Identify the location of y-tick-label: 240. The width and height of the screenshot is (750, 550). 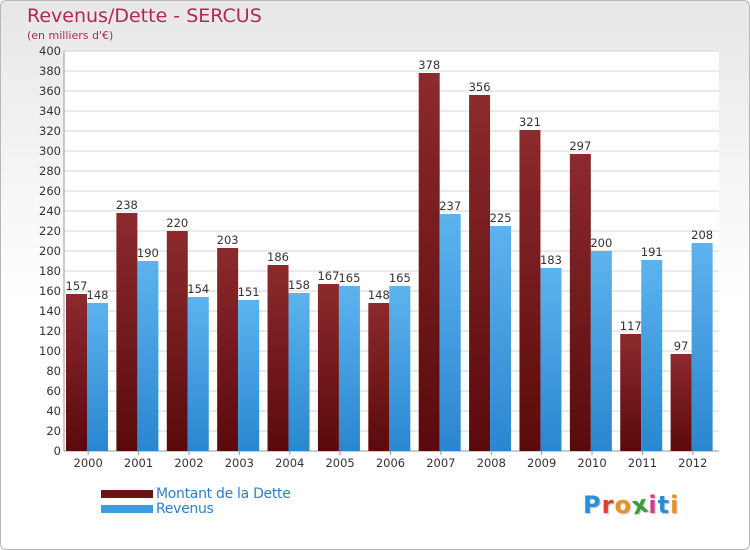
(50, 211).